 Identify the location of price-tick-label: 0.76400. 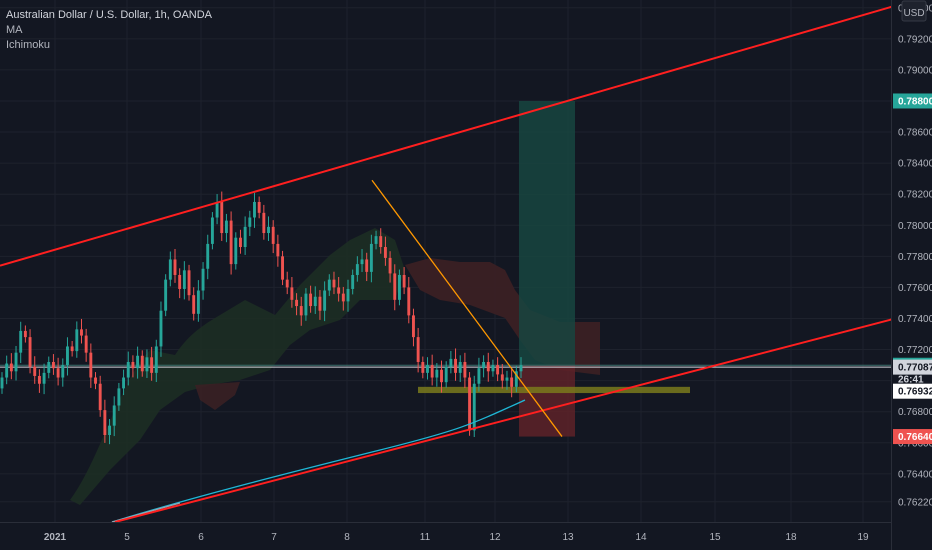
(915, 474).